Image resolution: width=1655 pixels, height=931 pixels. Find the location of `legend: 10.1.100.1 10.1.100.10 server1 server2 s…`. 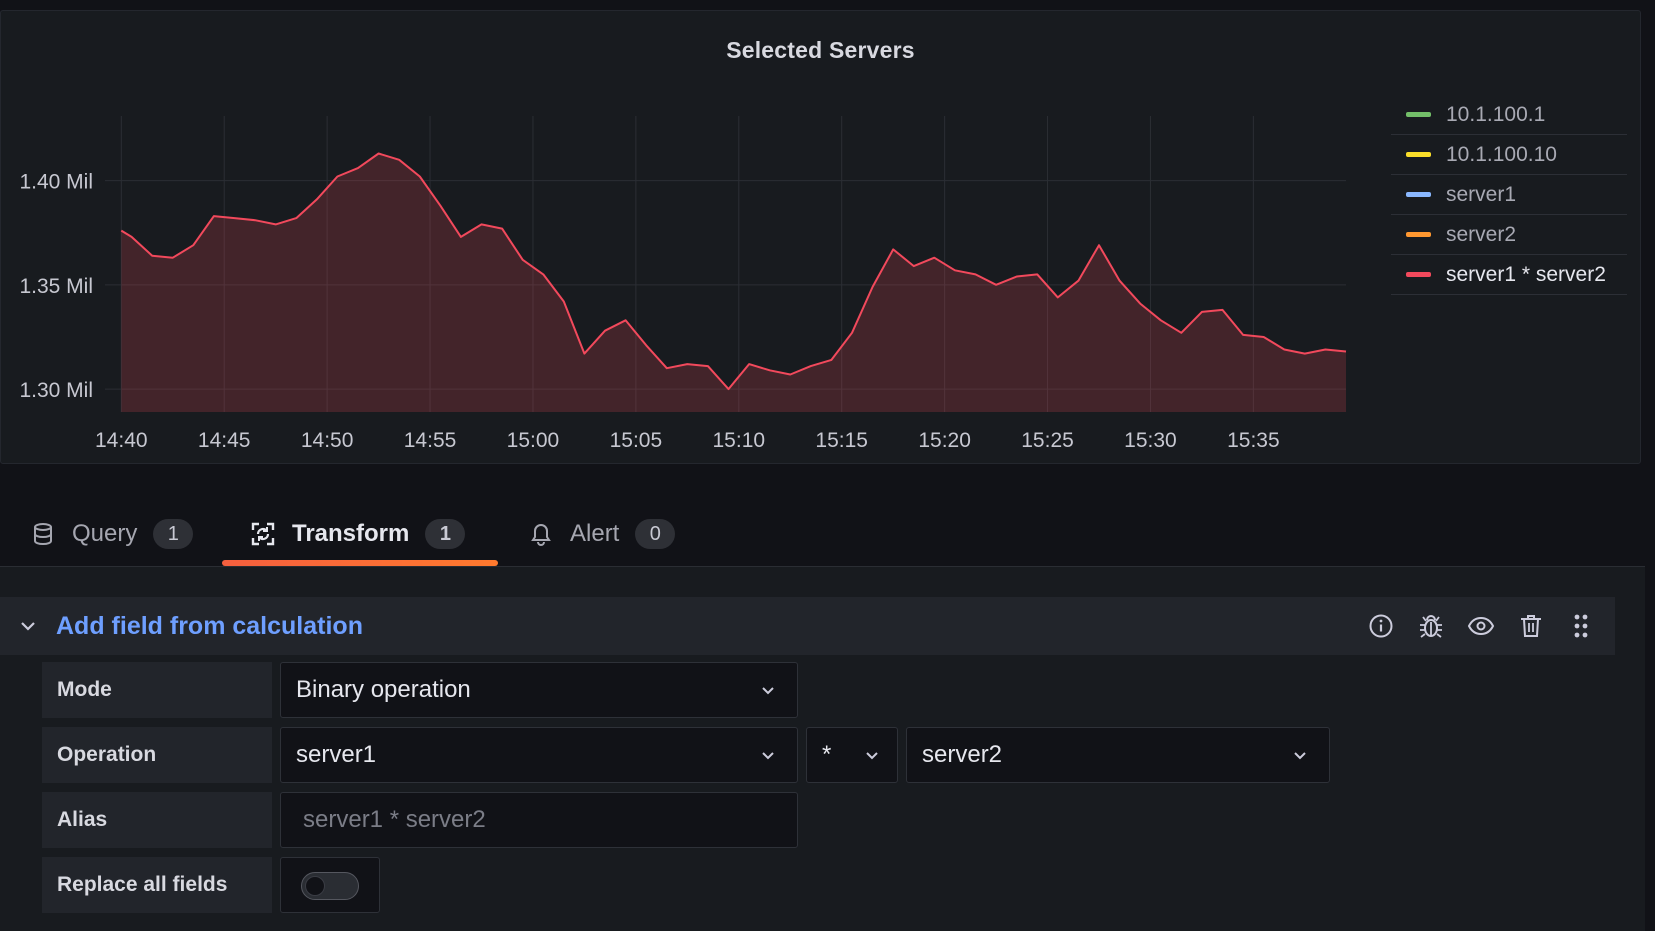

legend: 10.1.100.1 10.1.100.10 server1 server2 s… is located at coordinates (1509, 195).